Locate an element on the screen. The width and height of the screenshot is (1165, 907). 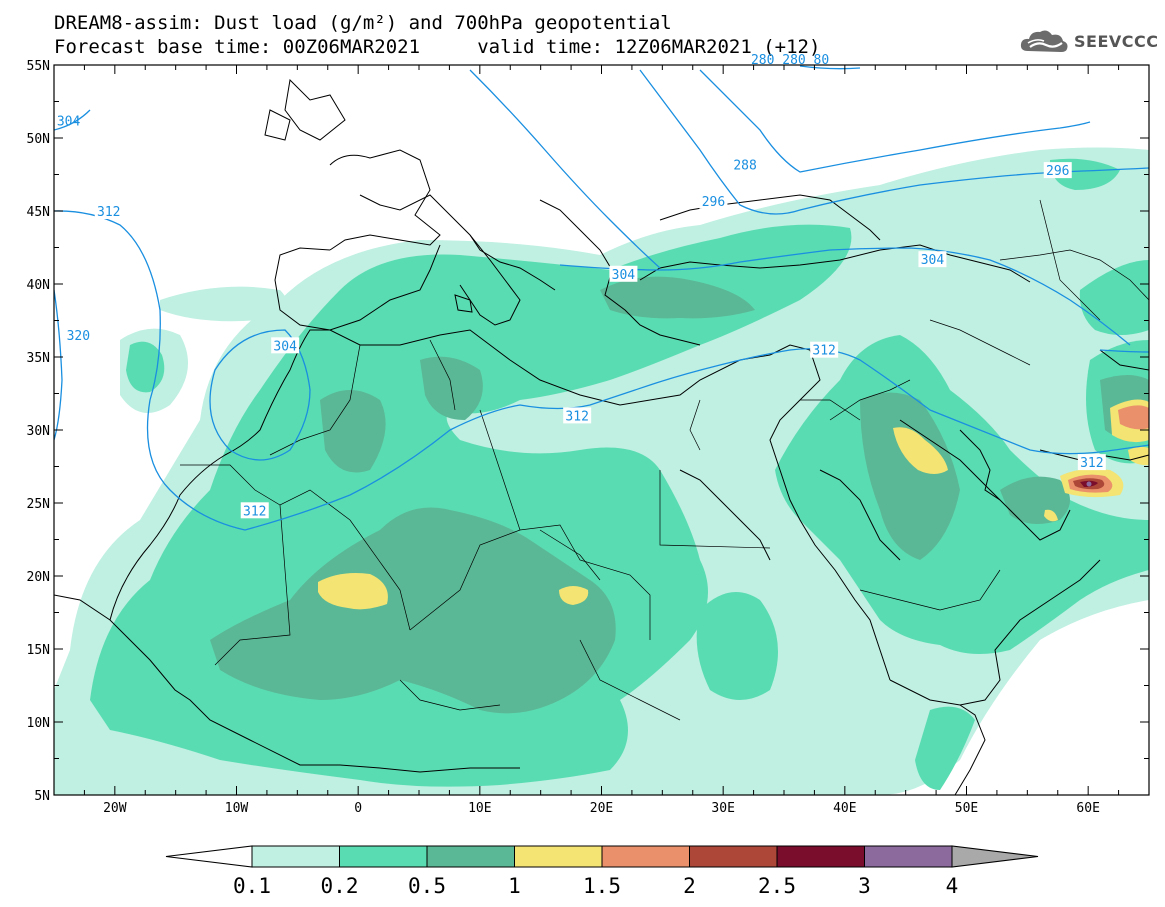
lat-tick-label: 15N is located at coordinates (38, 650).